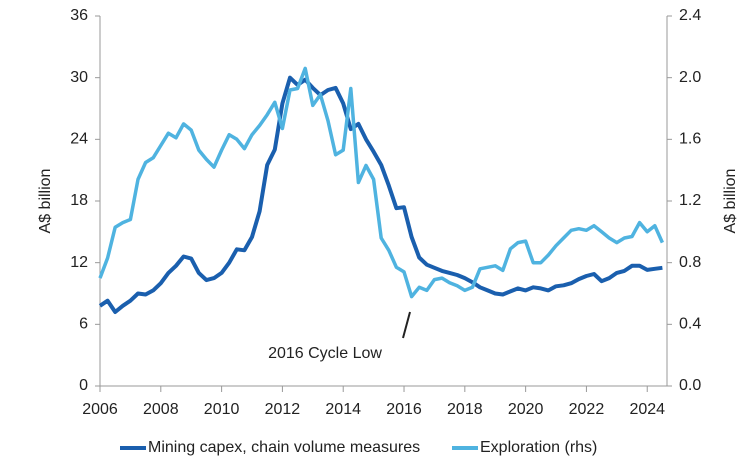 Image resolution: width=752 pixels, height=464 pixels. Describe the element at coordinates (647, 409) in the screenshot. I see `x-tick-label: 2024` at that location.